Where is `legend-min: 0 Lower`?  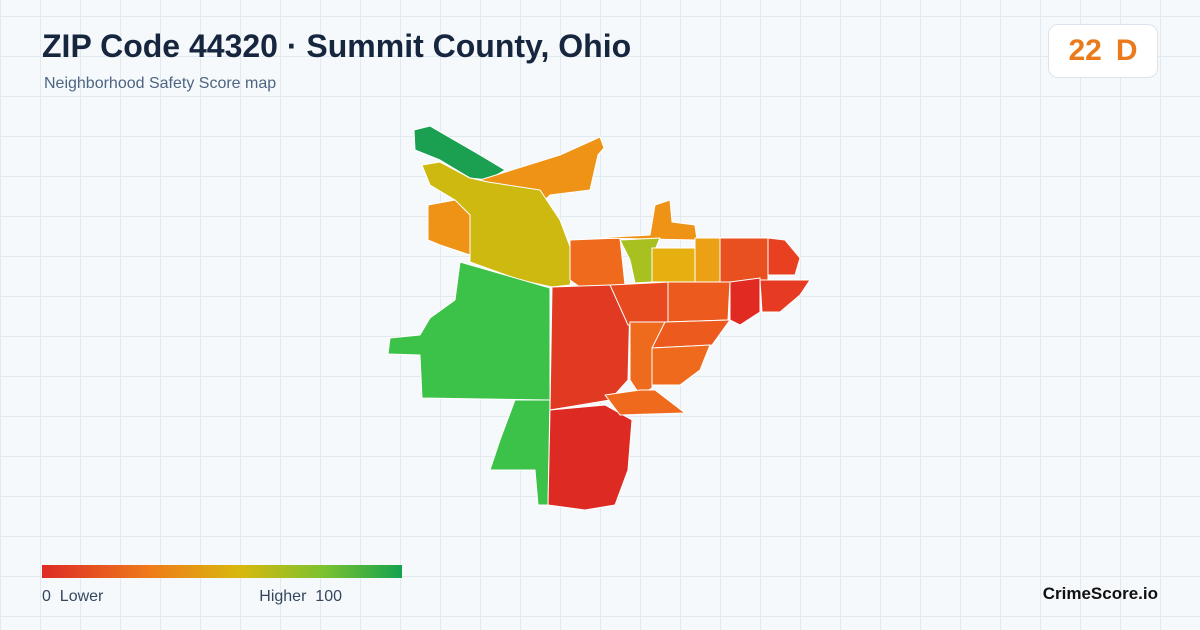
legend-min: 0 Lower is located at coordinates (72, 597).